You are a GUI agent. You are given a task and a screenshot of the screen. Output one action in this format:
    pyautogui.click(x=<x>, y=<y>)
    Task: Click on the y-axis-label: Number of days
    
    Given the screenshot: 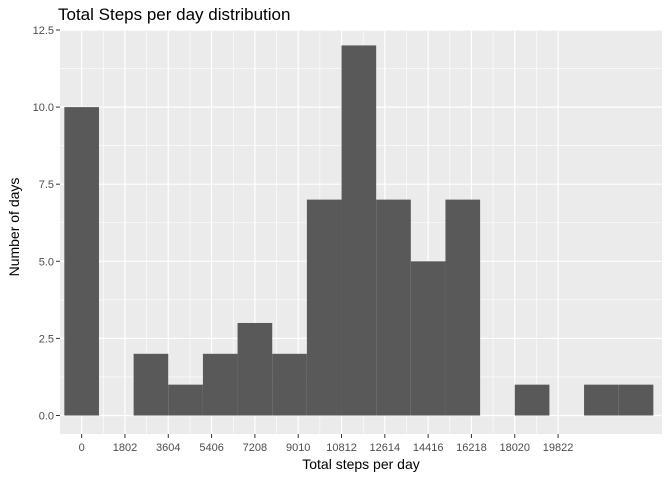 What is the action you would take?
    pyautogui.click(x=14, y=227)
    